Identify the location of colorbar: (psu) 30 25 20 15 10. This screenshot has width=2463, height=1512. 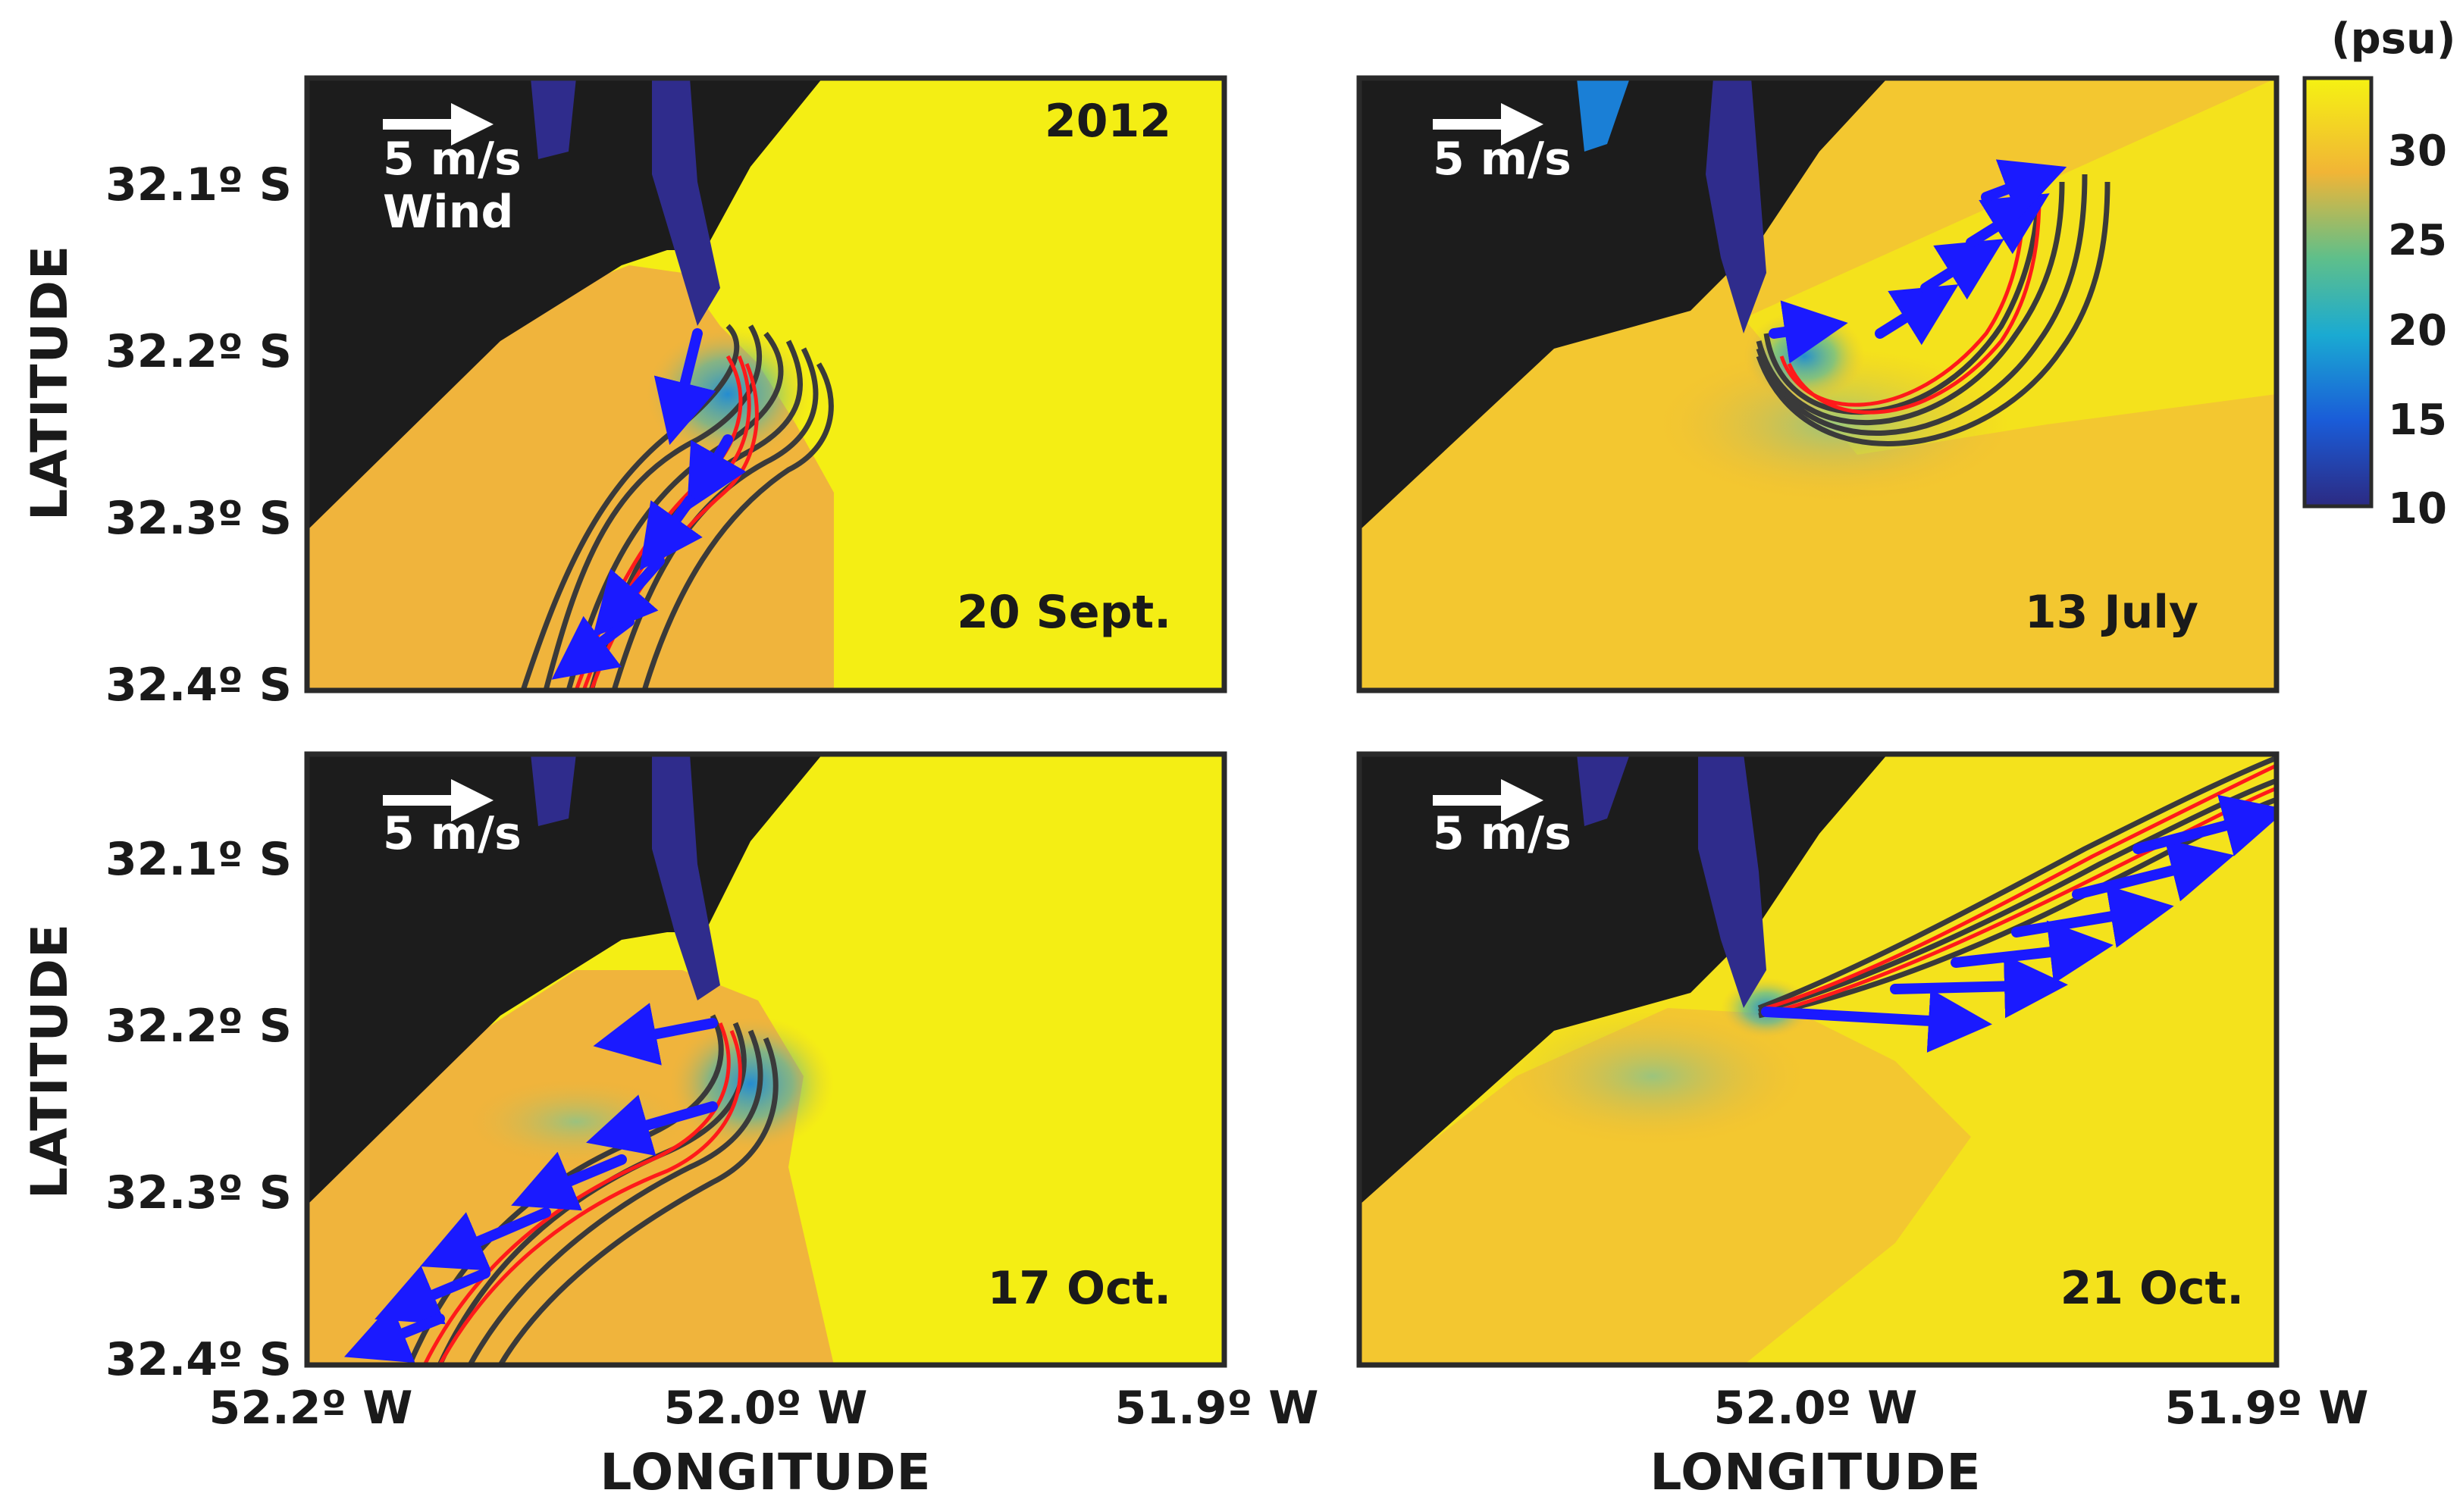
(2378, 274).